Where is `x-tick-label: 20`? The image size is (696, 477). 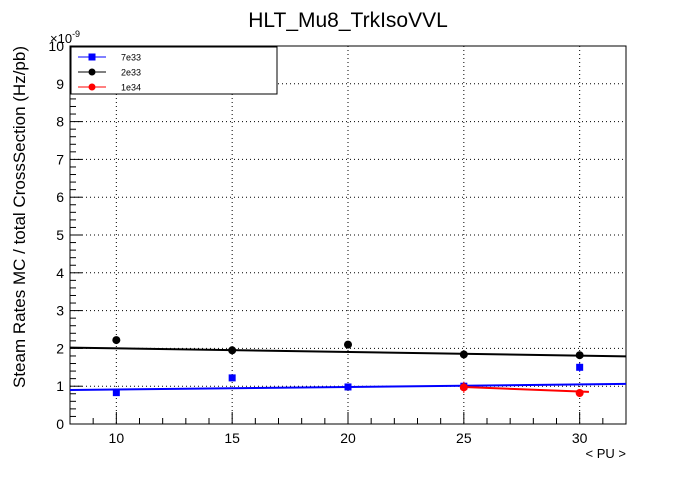
x-tick-label: 20 is located at coordinates (348, 438).